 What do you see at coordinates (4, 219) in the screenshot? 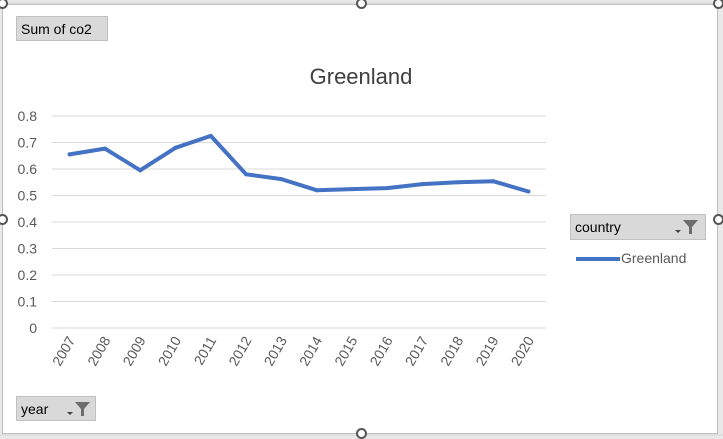
I see `resize-handle-left` at bounding box center [4, 219].